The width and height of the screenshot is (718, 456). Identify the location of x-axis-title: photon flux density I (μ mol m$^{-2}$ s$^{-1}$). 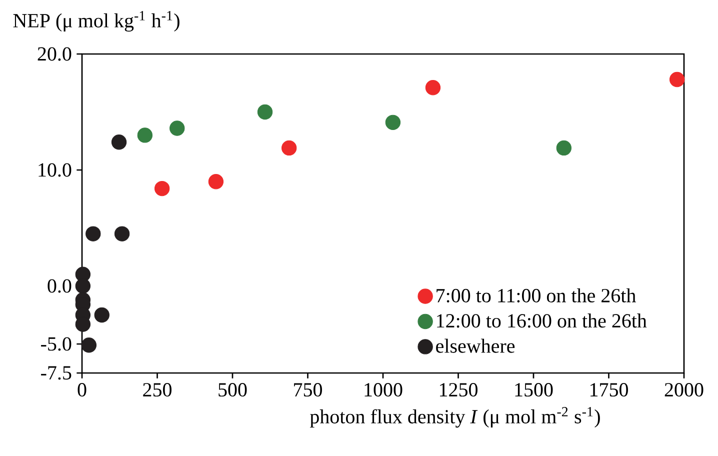
(455, 417).